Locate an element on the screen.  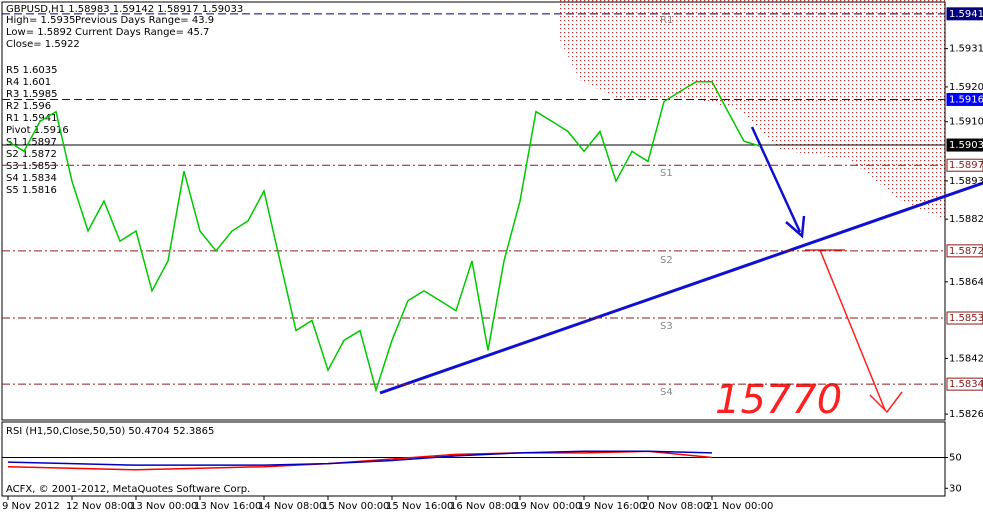
price-level-label: 1.59033 is located at coordinates (966, 145).